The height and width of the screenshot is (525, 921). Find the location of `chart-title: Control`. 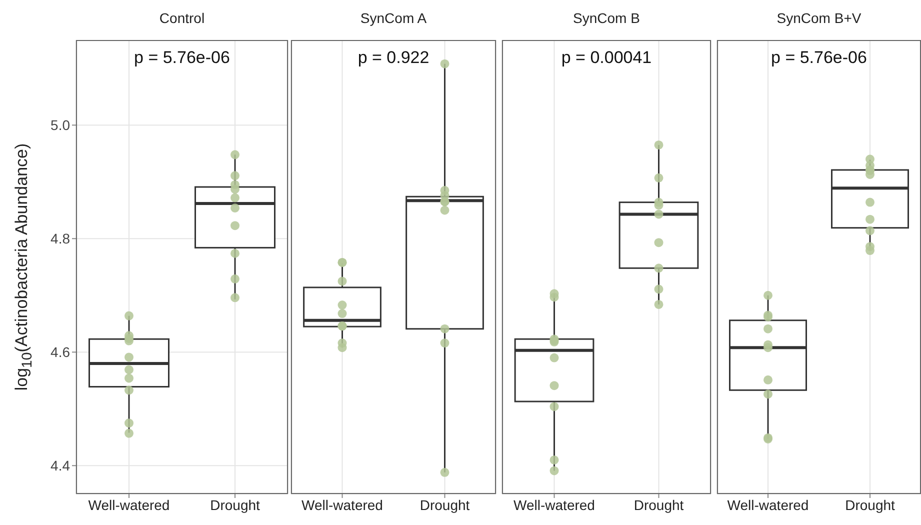

chart-title: Control is located at coordinates (182, 18).